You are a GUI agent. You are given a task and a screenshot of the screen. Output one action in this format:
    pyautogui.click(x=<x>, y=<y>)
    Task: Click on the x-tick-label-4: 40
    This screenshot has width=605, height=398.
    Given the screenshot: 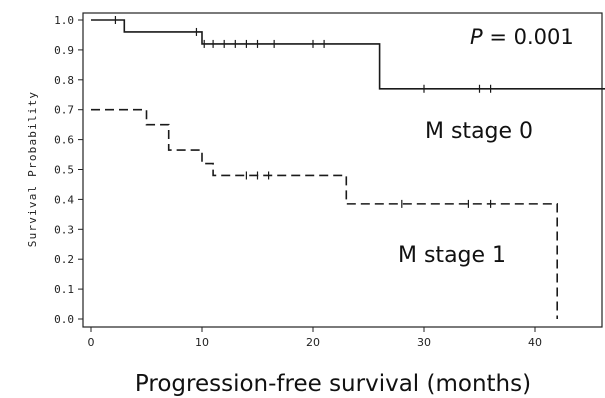 What is the action you would take?
    pyautogui.click(x=535, y=342)
    